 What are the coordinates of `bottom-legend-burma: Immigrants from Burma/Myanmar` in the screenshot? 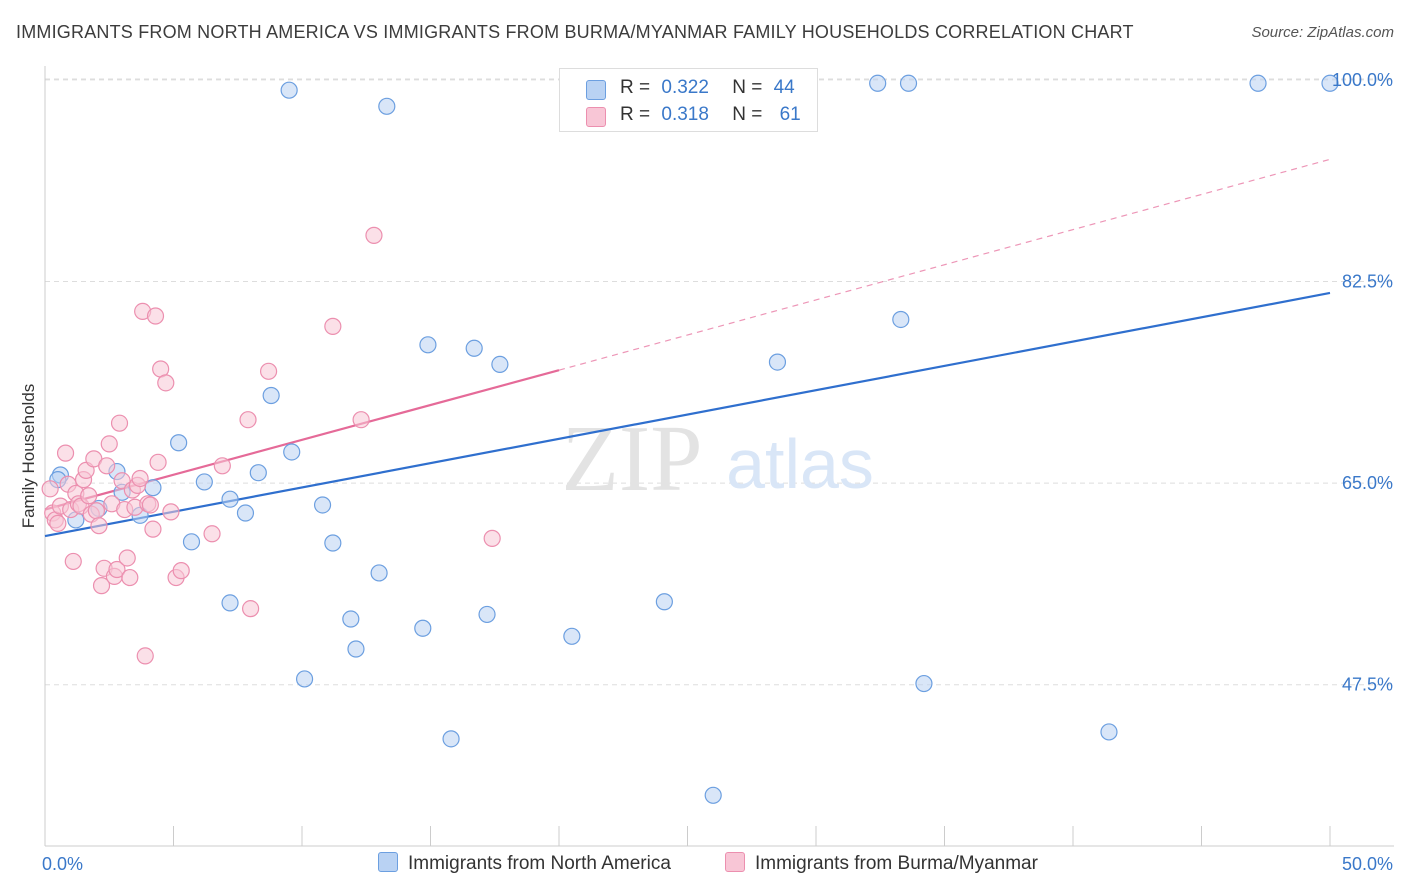 It's located at (881, 863).